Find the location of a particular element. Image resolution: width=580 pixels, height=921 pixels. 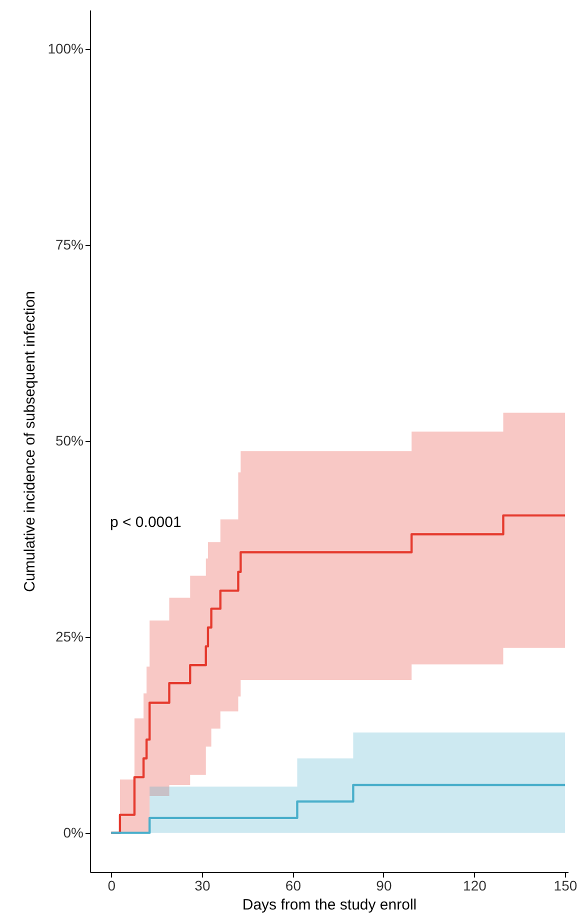

y-tick-label: 25% is located at coordinates (69, 636).